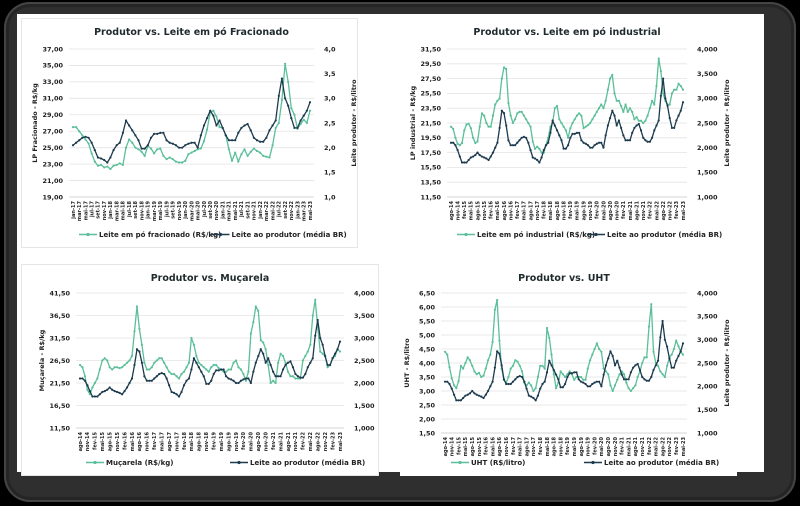  What do you see at coordinates (430, 123) in the screenshot?
I see `y-tick-label: 21,50` at bounding box center [430, 123].